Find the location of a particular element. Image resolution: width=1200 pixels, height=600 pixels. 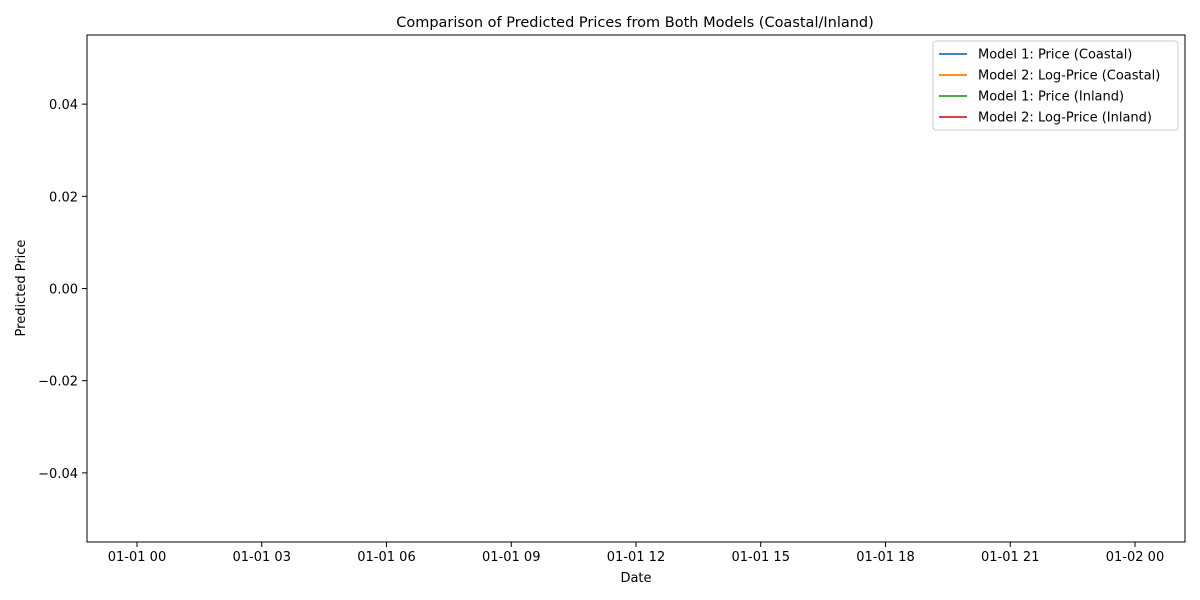

x-tick-label: 01-01 09 is located at coordinates (511, 557).